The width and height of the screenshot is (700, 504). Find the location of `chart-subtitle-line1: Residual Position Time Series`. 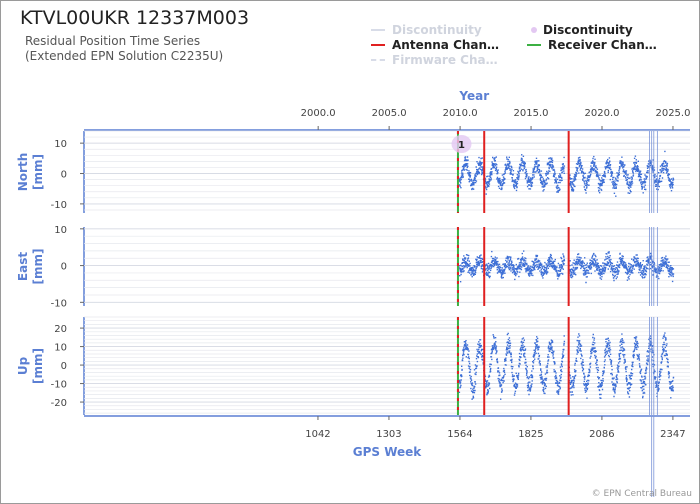

chart-subtitle-line1: Residual Position Time Series is located at coordinates (113, 41).